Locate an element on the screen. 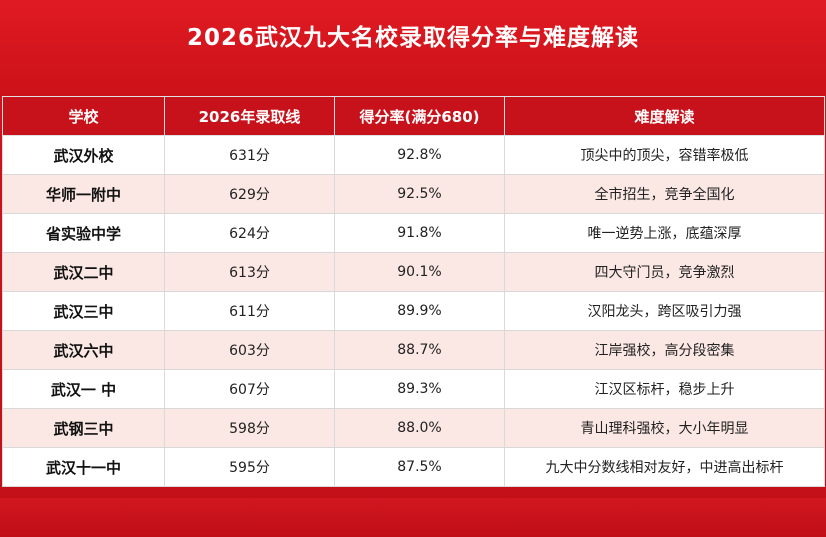 This screenshot has height=537, width=826. table-row: 武钢三中 598分 88.0% 青山理科强校，大小年明显 is located at coordinates (413, 428).